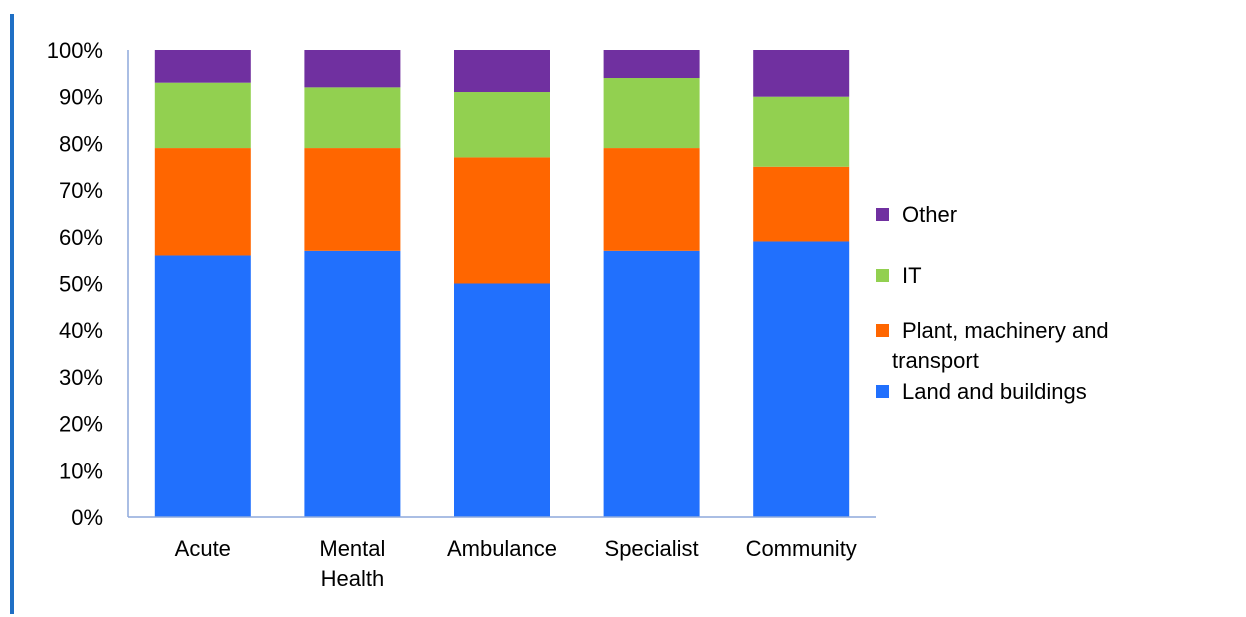 The width and height of the screenshot is (1246, 617). I want to click on y-tick-label: 60%, so click(81, 237).